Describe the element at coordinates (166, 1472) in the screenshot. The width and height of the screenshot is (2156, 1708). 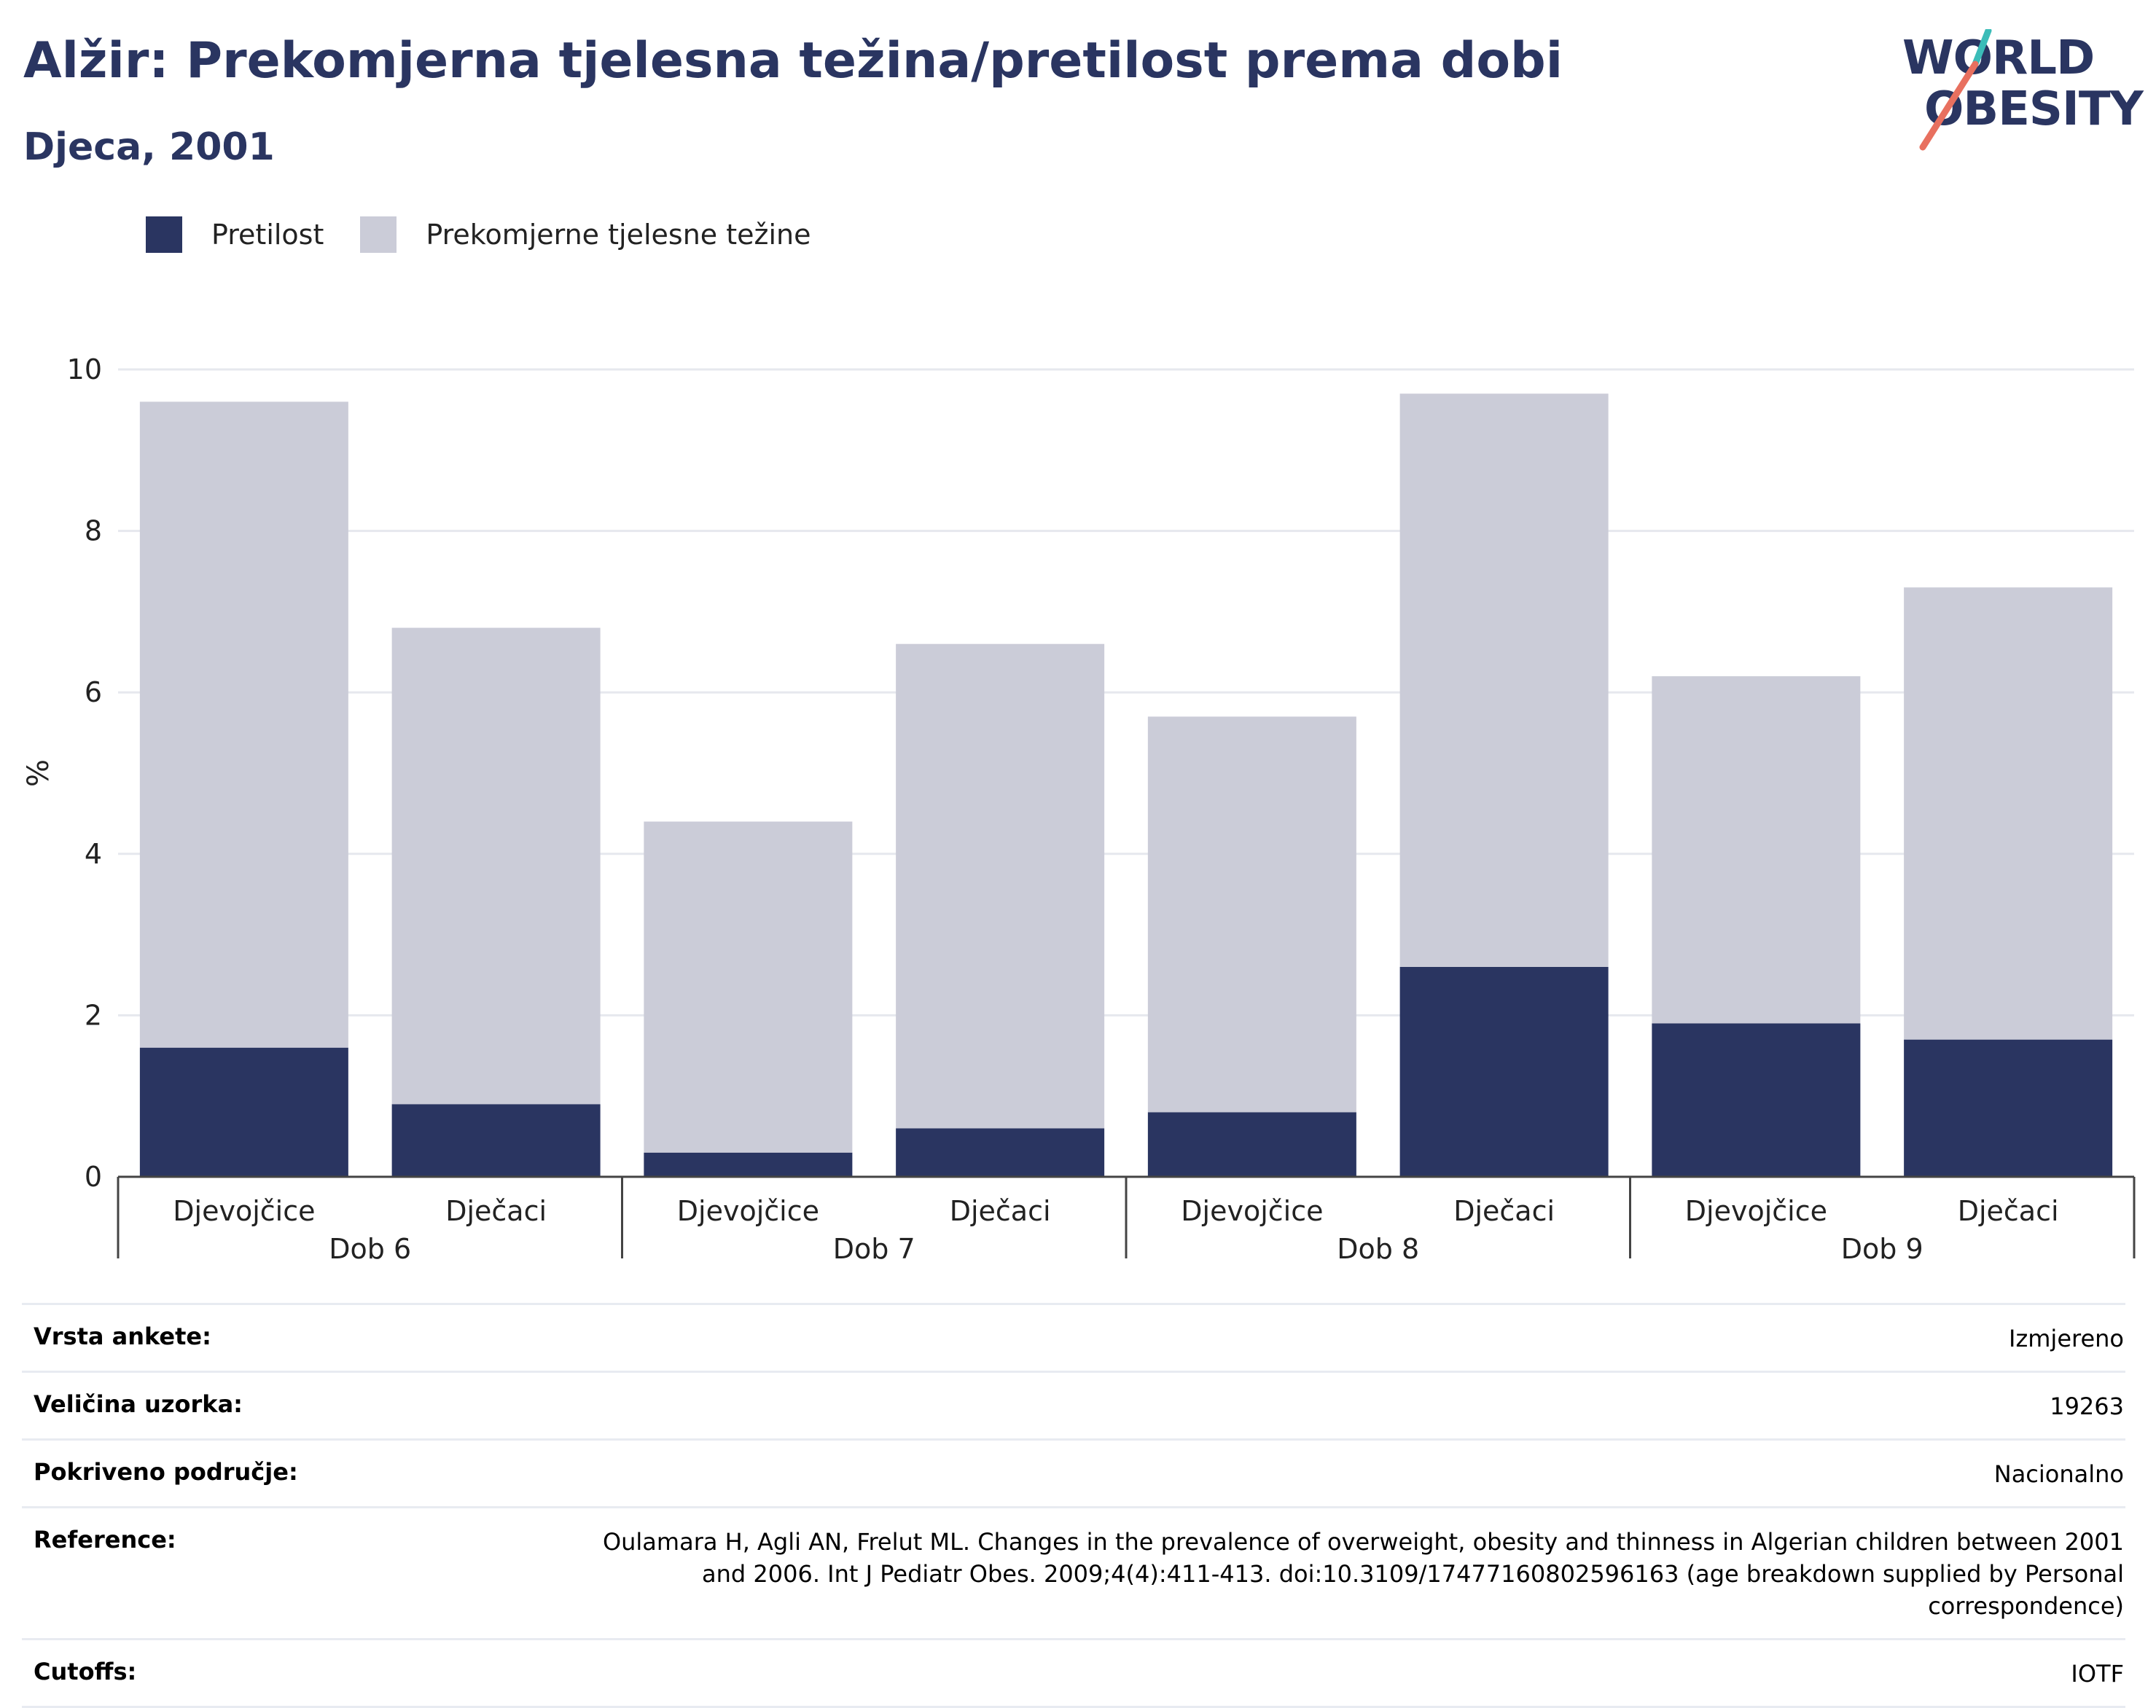
I see `info-key: Pokriveno područje:` at that location.